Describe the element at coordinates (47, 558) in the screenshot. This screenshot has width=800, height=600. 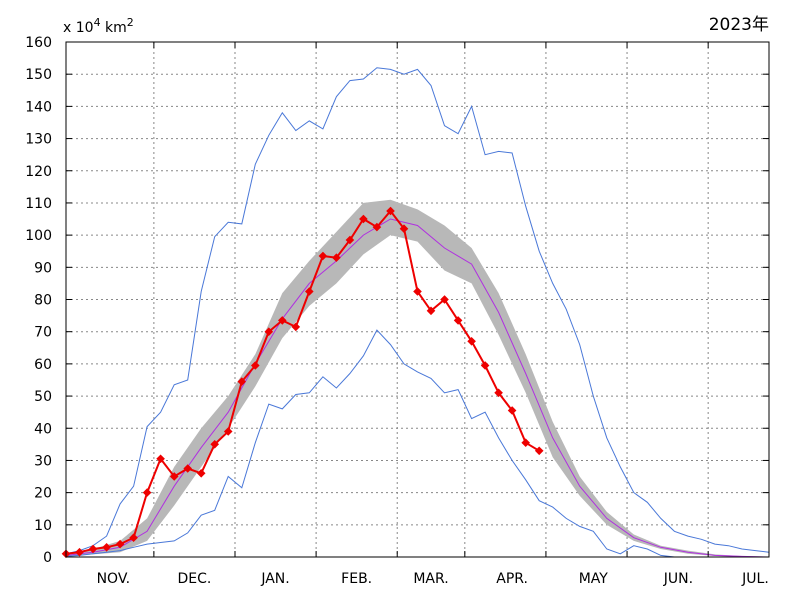
I see `y-tick-label: 0` at that location.